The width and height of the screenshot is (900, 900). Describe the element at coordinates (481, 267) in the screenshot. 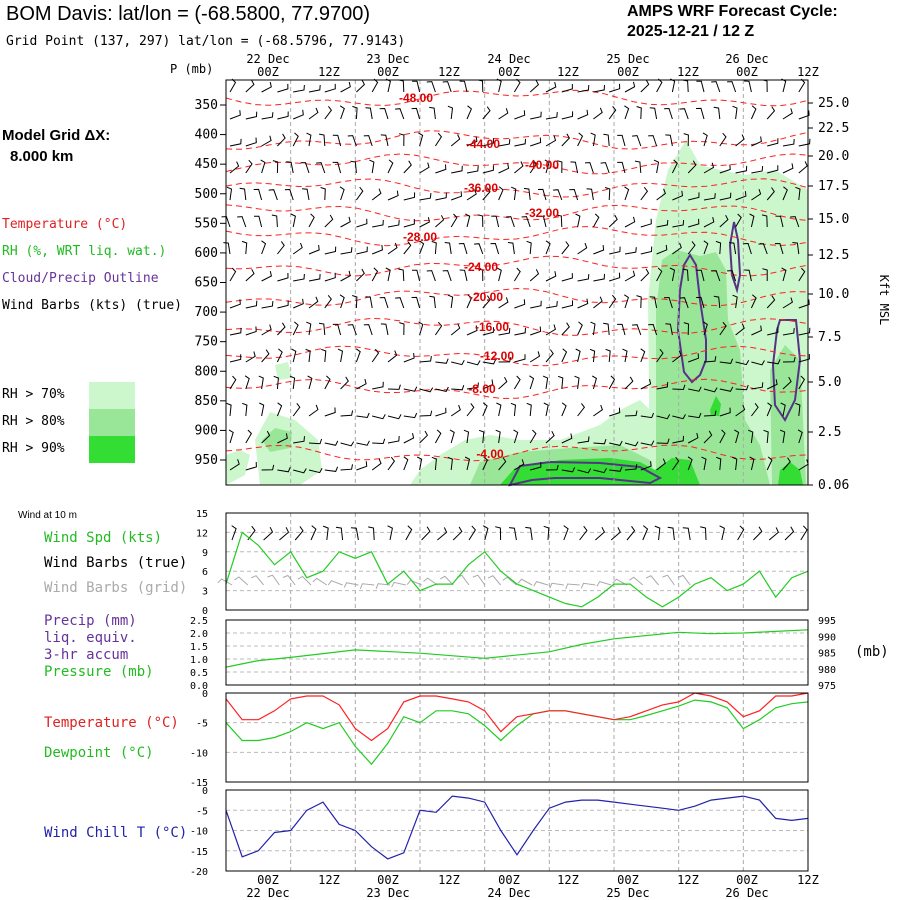

I see `temperature-contour-label: -24.00` at that location.